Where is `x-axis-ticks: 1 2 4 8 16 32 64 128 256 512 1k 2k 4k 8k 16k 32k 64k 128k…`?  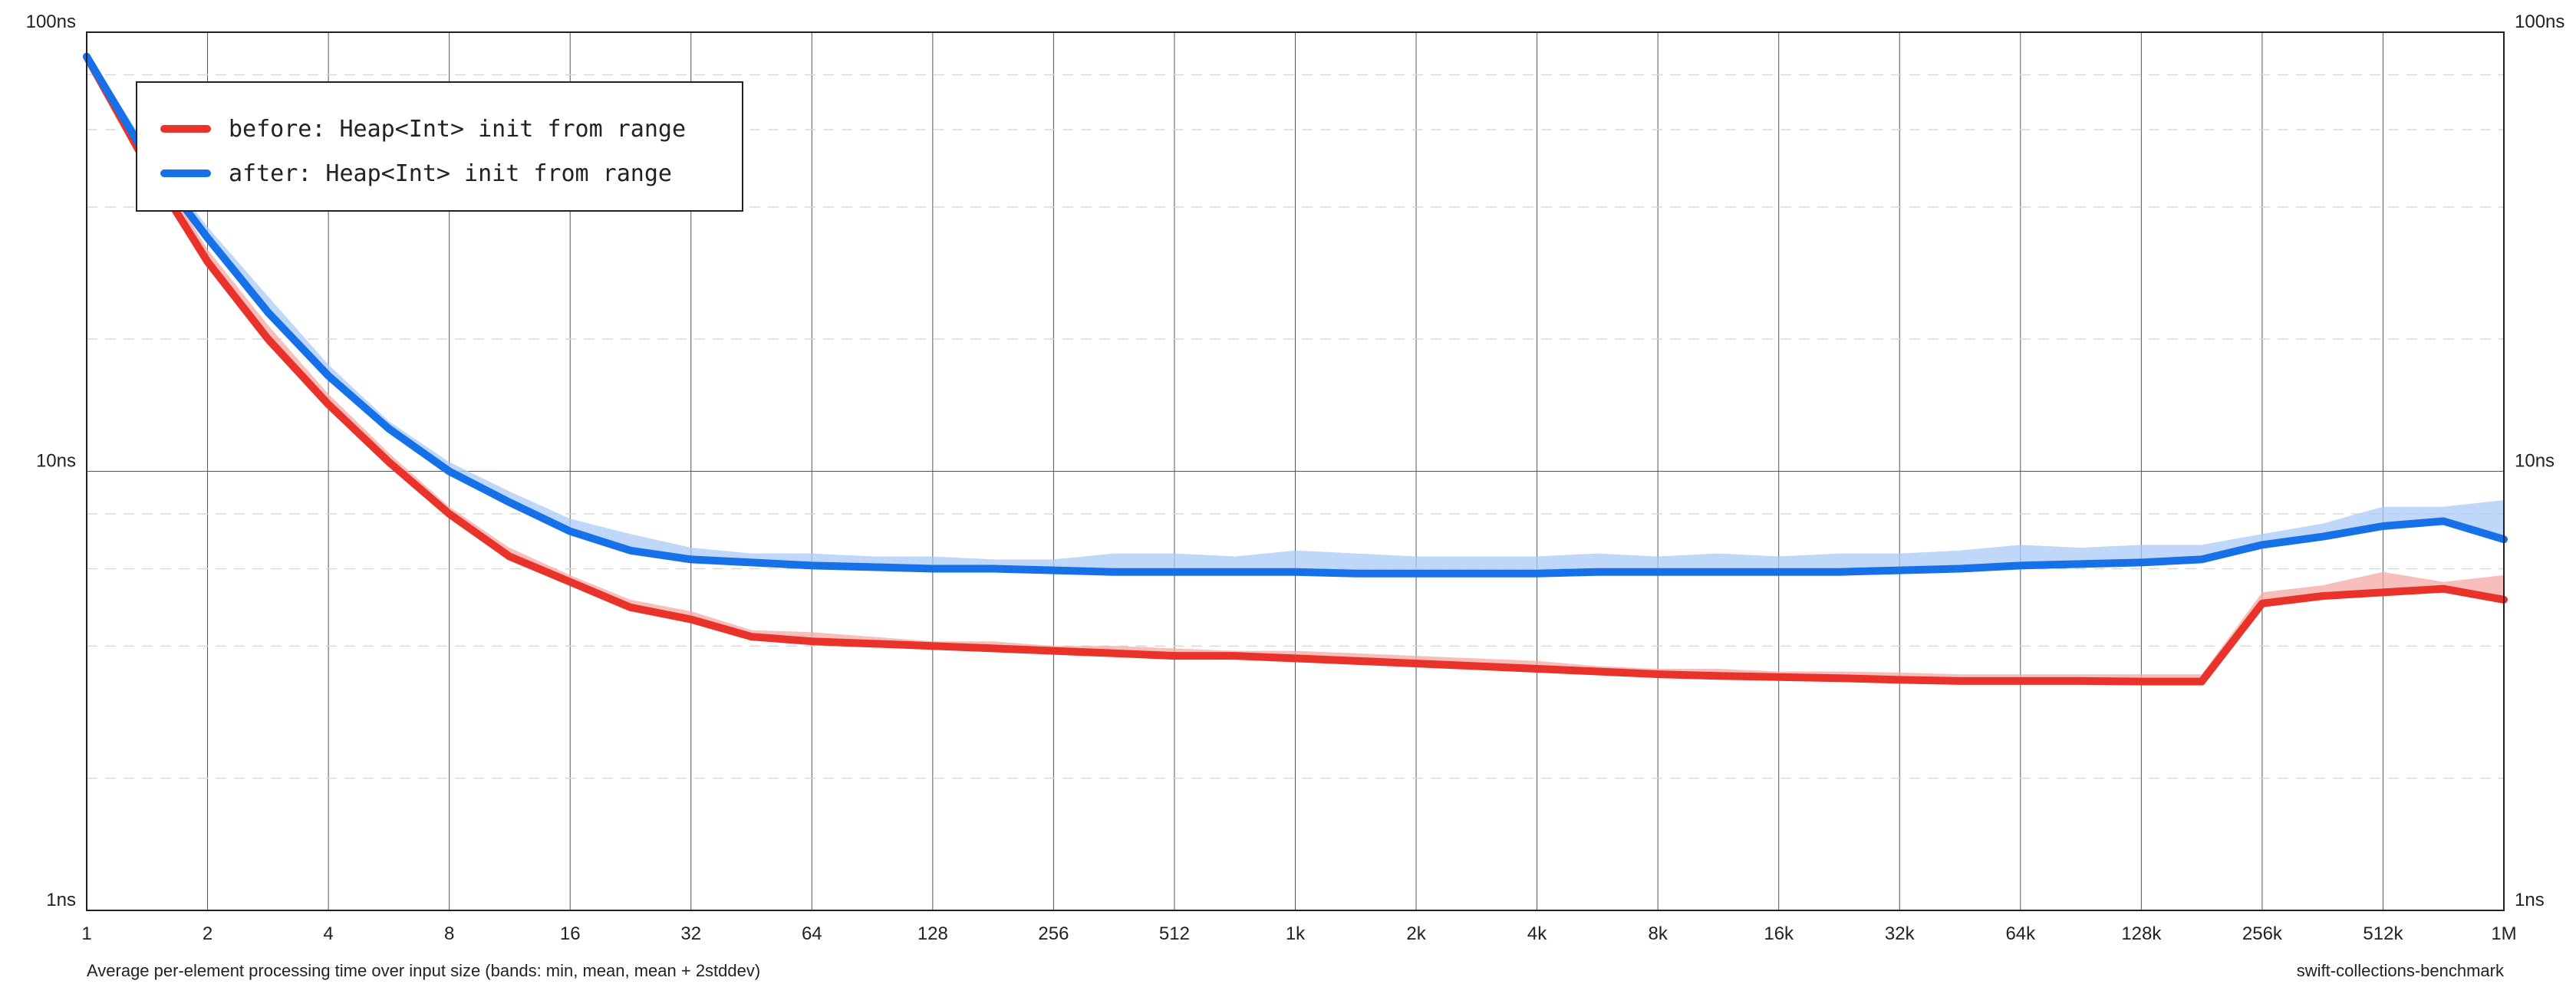
x-axis-ticks: 1 2 4 8 16 32 64 128 256 512 1k 2k 4k 8k 16k 32k 64k 128k… is located at coordinates (1298, 933).